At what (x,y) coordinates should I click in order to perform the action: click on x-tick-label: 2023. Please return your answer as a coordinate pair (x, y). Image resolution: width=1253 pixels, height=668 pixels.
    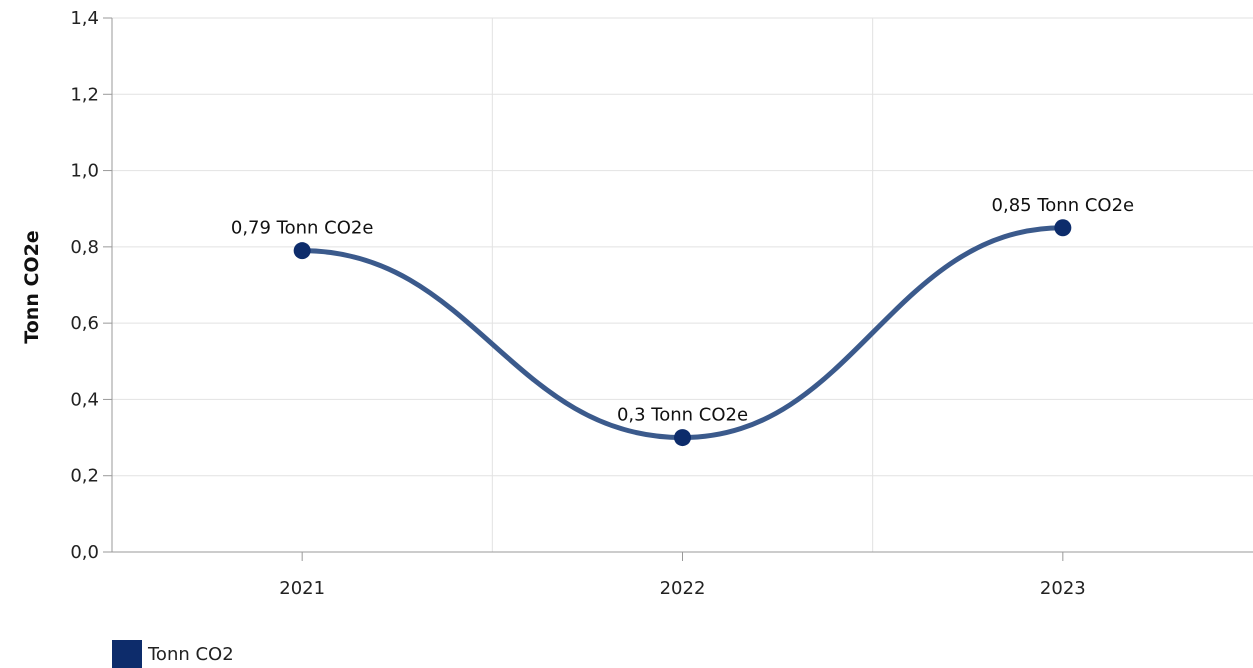
    Looking at the image, I should click on (1063, 588).